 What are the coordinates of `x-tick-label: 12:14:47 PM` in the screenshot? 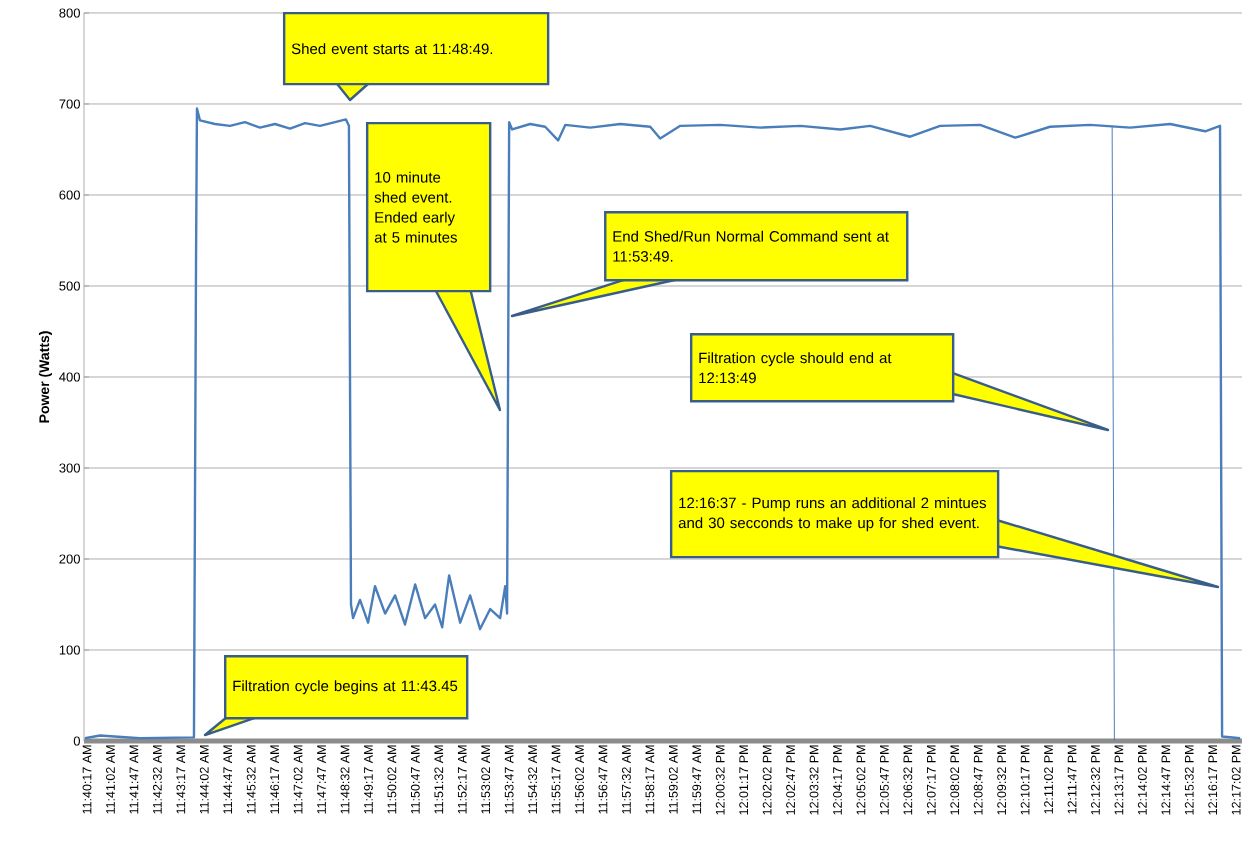 It's located at (1166, 780).